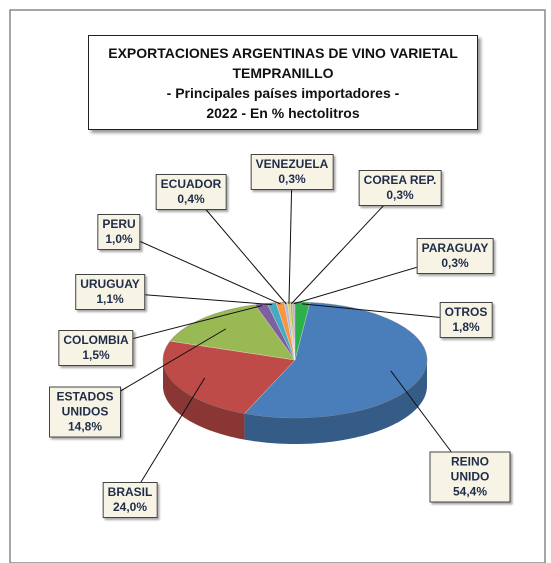 The height and width of the screenshot is (563, 551). Describe the element at coordinates (191, 199) in the screenshot. I see `label-value: 0,4%` at that location.